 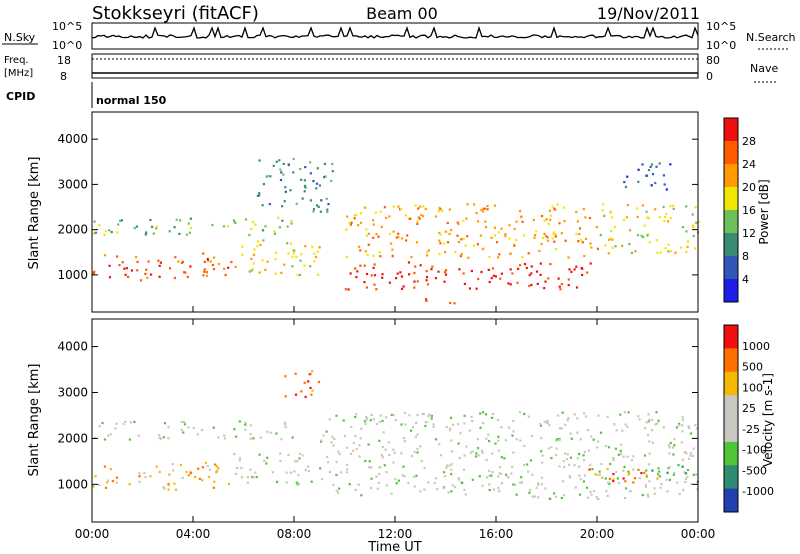 I want to click on cpid-label: CPID, so click(x=20, y=96).